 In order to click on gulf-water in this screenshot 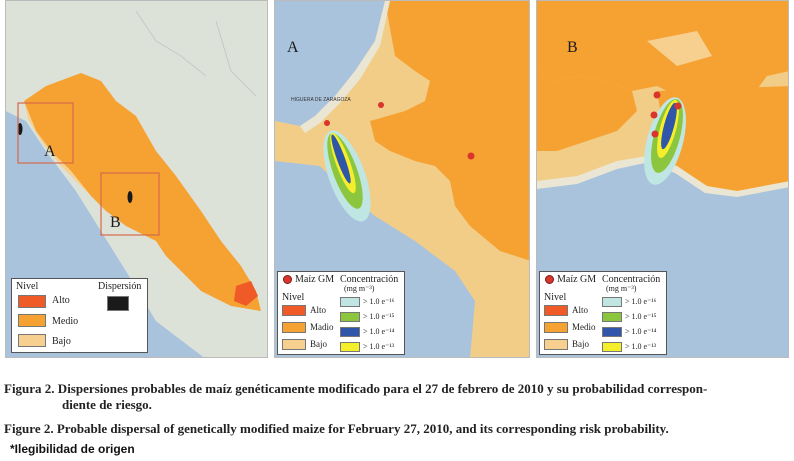, I will do `click(330, 63)`.